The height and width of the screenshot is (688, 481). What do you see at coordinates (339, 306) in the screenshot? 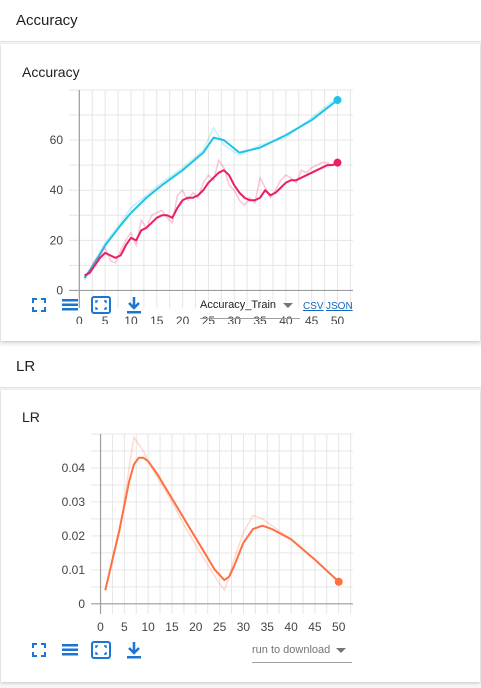
I see `json-link: JSON` at bounding box center [339, 306].